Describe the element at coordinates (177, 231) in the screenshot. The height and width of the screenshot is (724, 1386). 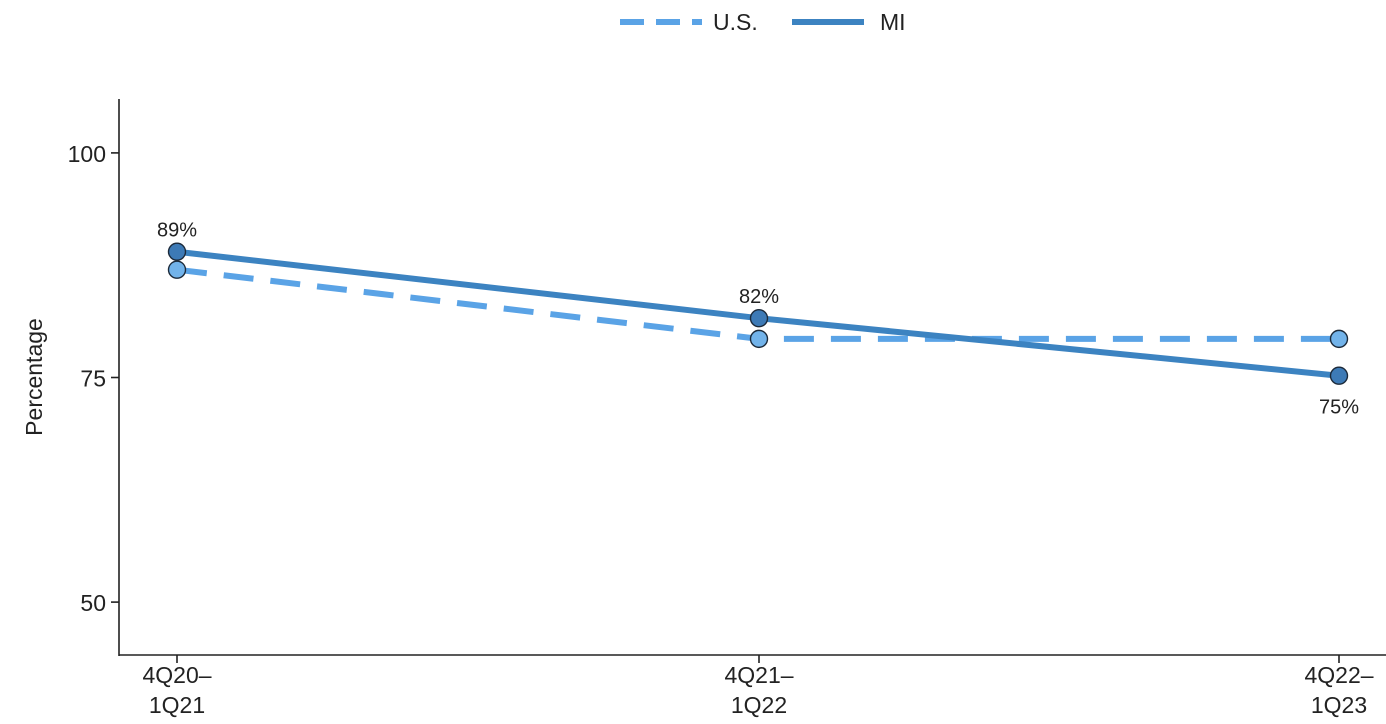
I see `data-label: 89%` at that location.